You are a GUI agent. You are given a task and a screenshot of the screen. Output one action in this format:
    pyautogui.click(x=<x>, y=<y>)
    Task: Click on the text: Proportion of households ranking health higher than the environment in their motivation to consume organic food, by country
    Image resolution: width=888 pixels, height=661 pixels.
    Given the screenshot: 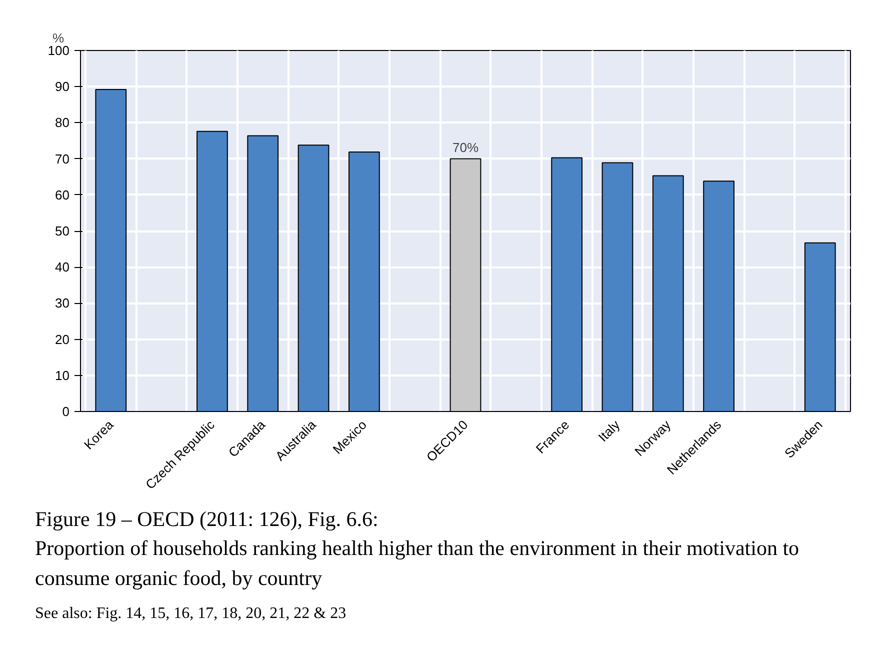 What is the action you would take?
    pyautogui.click(x=417, y=563)
    